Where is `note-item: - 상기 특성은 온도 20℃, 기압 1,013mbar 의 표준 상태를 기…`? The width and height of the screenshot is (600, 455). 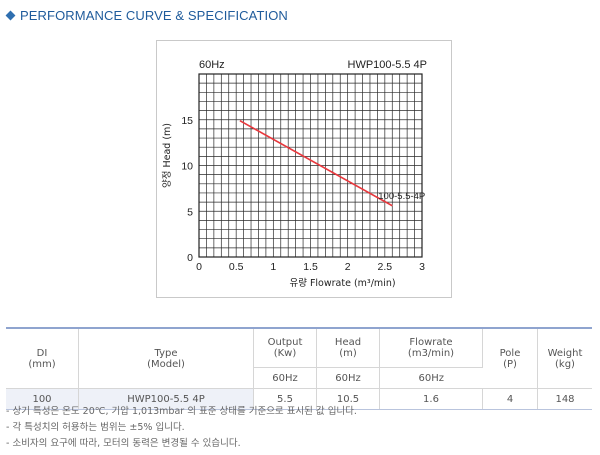
note-item: - 상기 특성은 온도 20℃, 기압 1,013mbar 의 표준 상태를 기… is located at coordinates (181, 411).